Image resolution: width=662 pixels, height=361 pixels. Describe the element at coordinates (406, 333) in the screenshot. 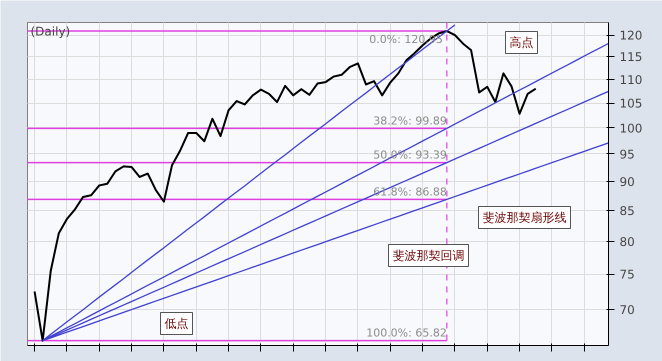

I see `ref-line-label: 100.0%: 65.82` at that location.